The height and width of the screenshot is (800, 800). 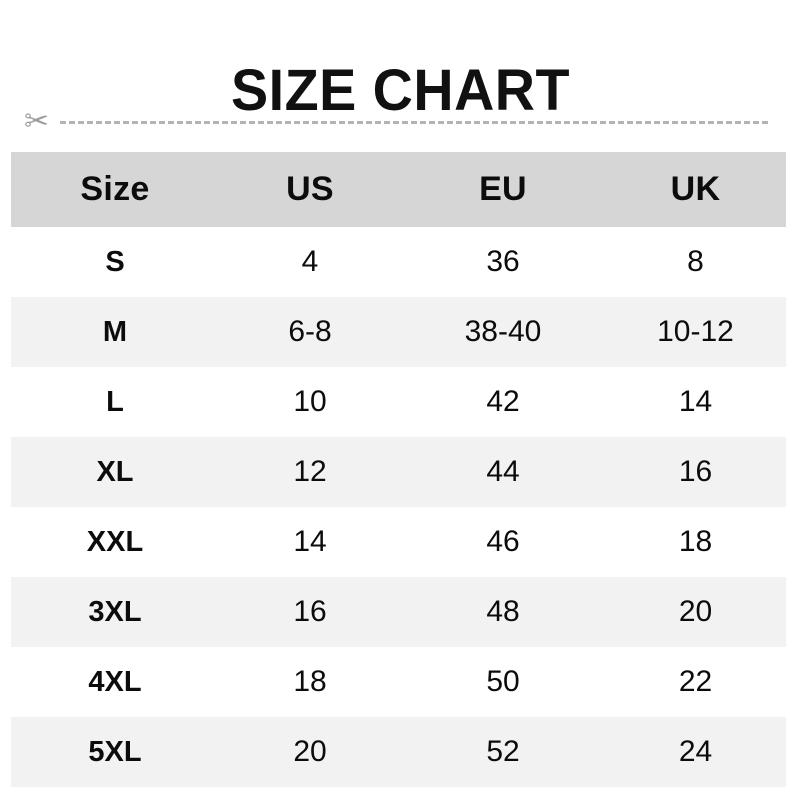 I want to click on cell-us: 14, so click(x=310, y=541).